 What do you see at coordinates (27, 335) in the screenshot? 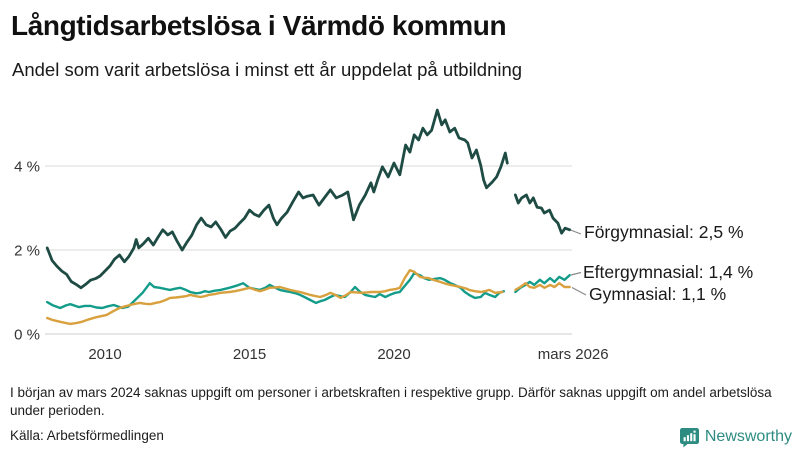
I see `y-axis-tick-label: 0 %` at bounding box center [27, 335].